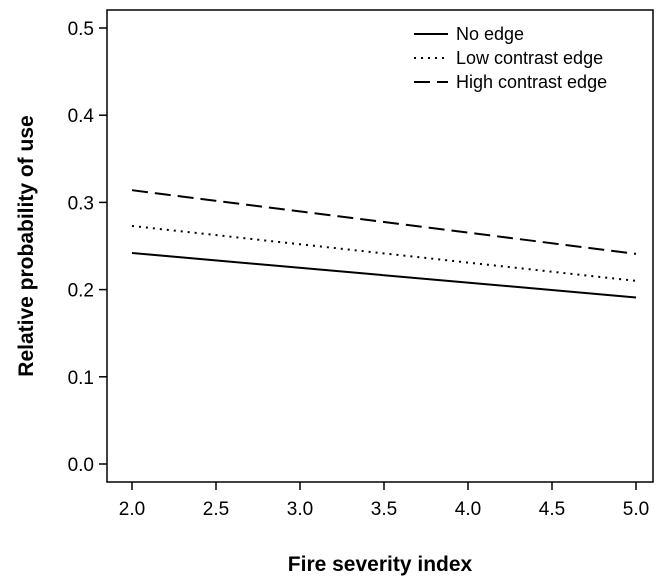 The height and width of the screenshot is (578, 660). What do you see at coordinates (81, 291) in the screenshot?
I see `y-tick-label: 0.2` at bounding box center [81, 291].